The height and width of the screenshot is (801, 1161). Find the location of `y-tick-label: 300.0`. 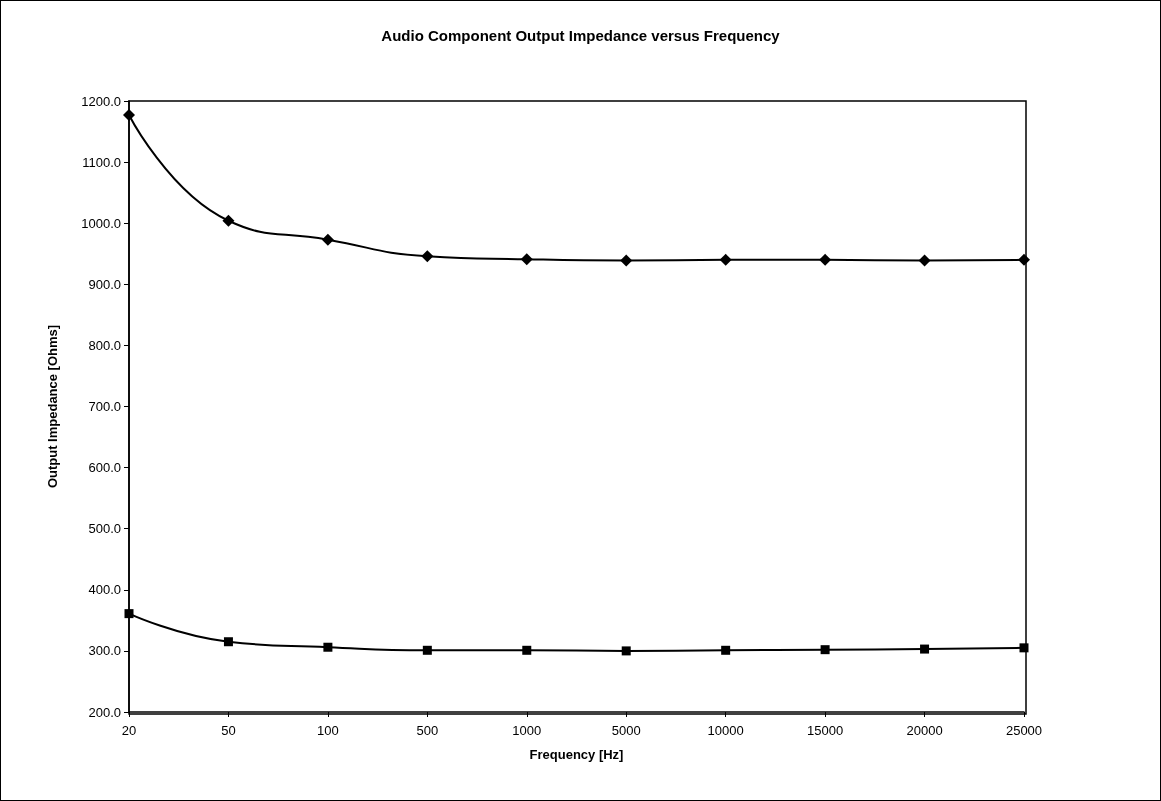

y-tick-label: 300.0 is located at coordinates (104, 651).